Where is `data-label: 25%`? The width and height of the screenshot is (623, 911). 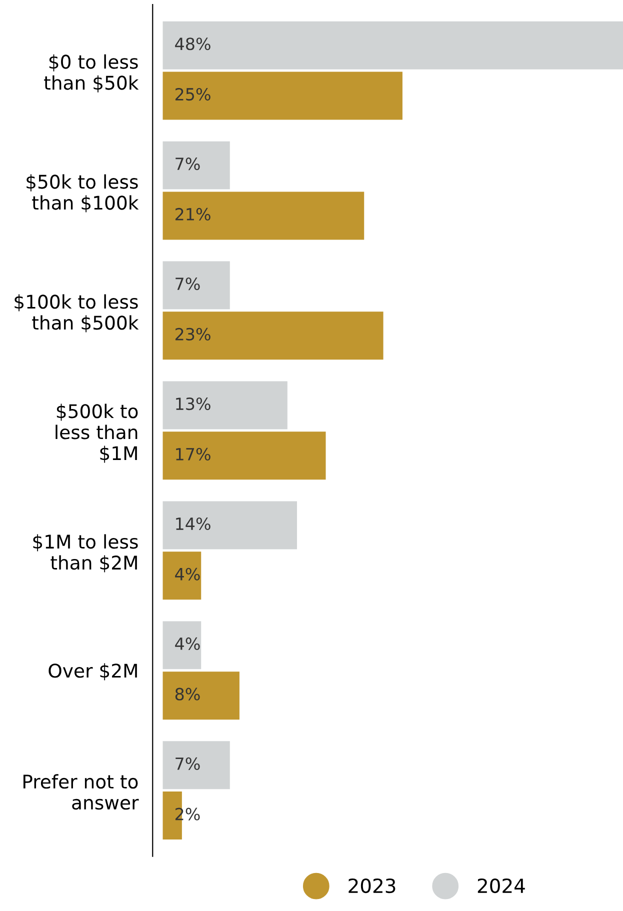
data-label: 25% is located at coordinates (192, 94).